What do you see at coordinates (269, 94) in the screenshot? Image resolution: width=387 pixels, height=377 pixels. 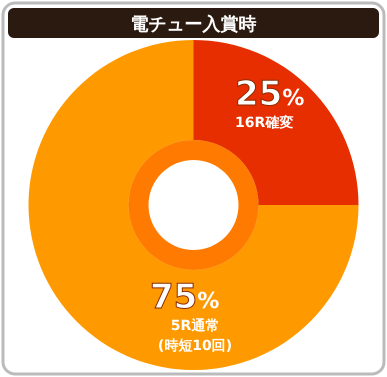 I see `data-label: 25%` at bounding box center [269, 94].